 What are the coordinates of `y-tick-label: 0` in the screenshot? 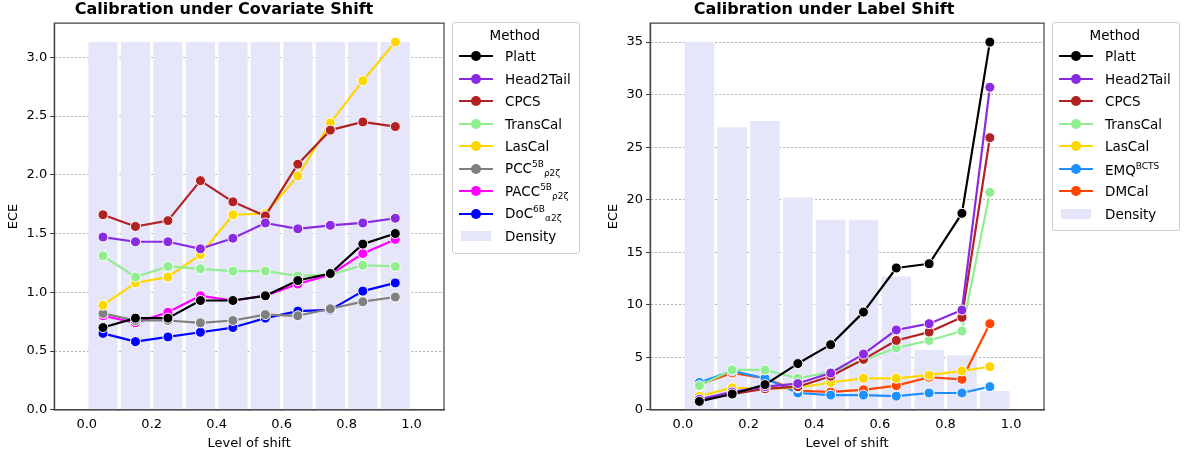 It's located at (639, 409).